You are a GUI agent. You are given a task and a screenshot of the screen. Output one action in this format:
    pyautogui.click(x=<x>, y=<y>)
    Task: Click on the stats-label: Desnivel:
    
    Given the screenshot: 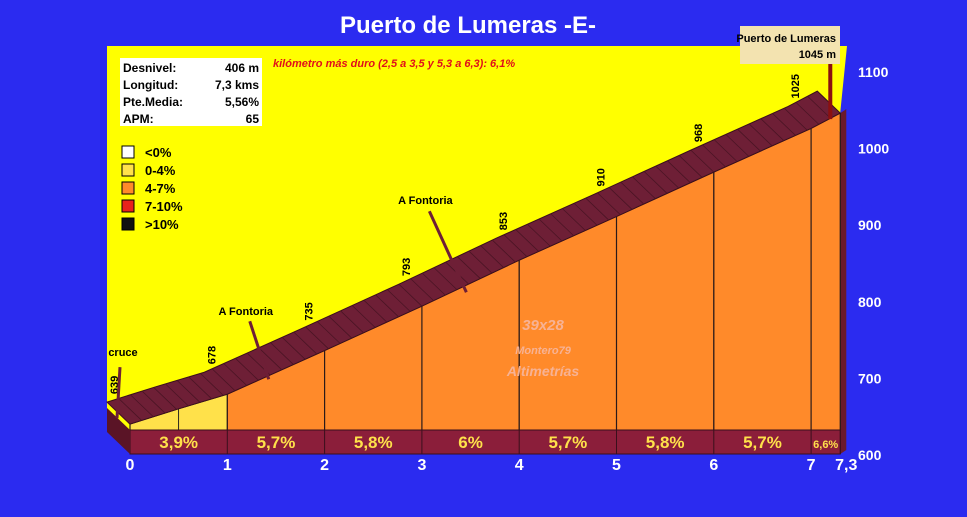 What is the action you would take?
    pyautogui.click(x=149, y=68)
    